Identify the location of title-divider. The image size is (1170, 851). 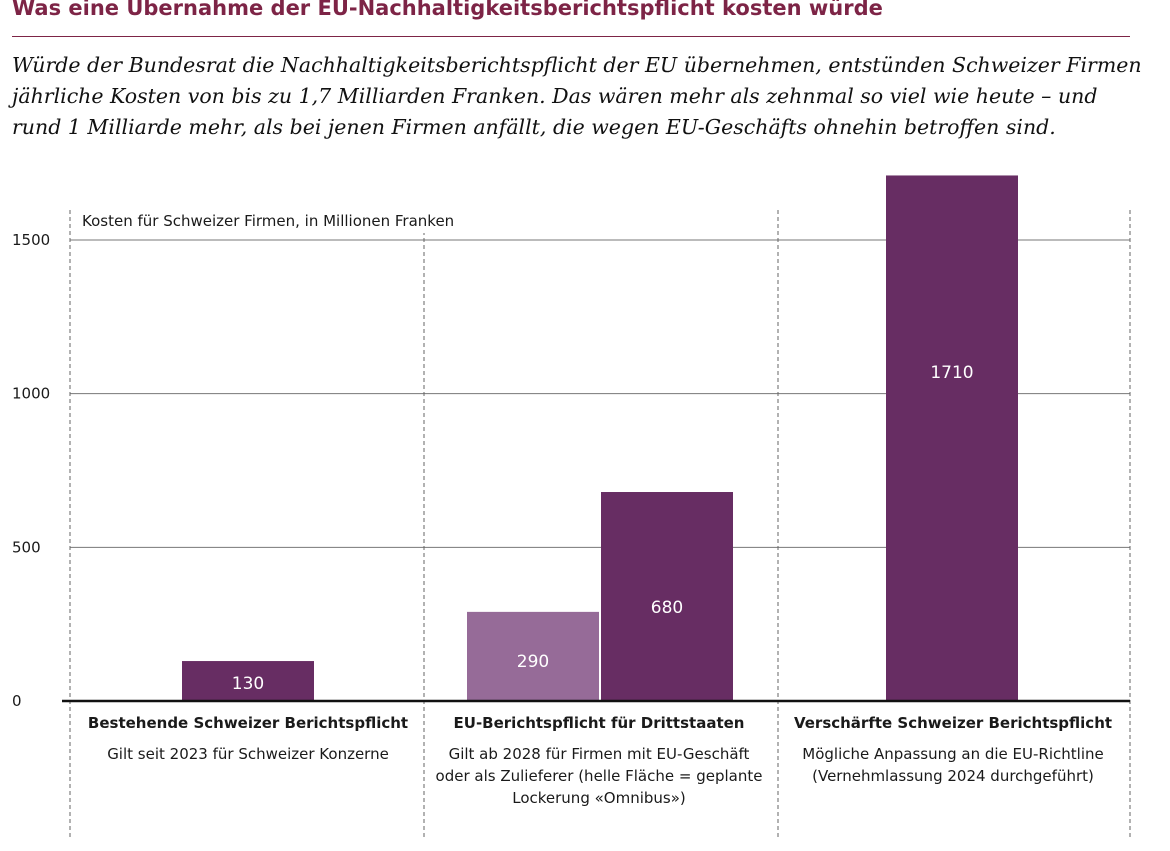
(571, 36).